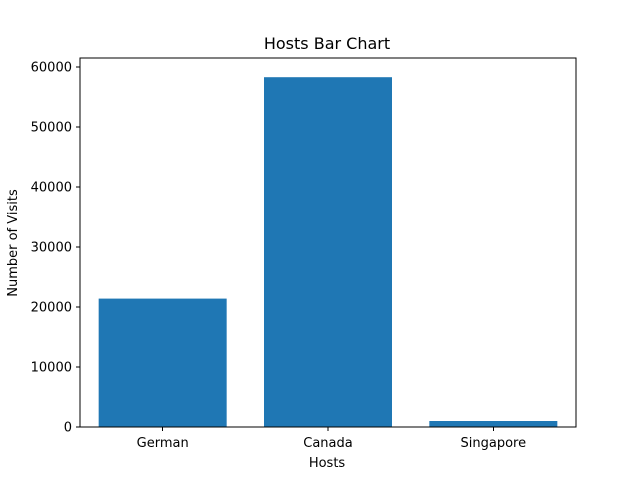  What do you see at coordinates (163, 443) in the screenshot?
I see `x-tick-label: German` at bounding box center [163, 443].